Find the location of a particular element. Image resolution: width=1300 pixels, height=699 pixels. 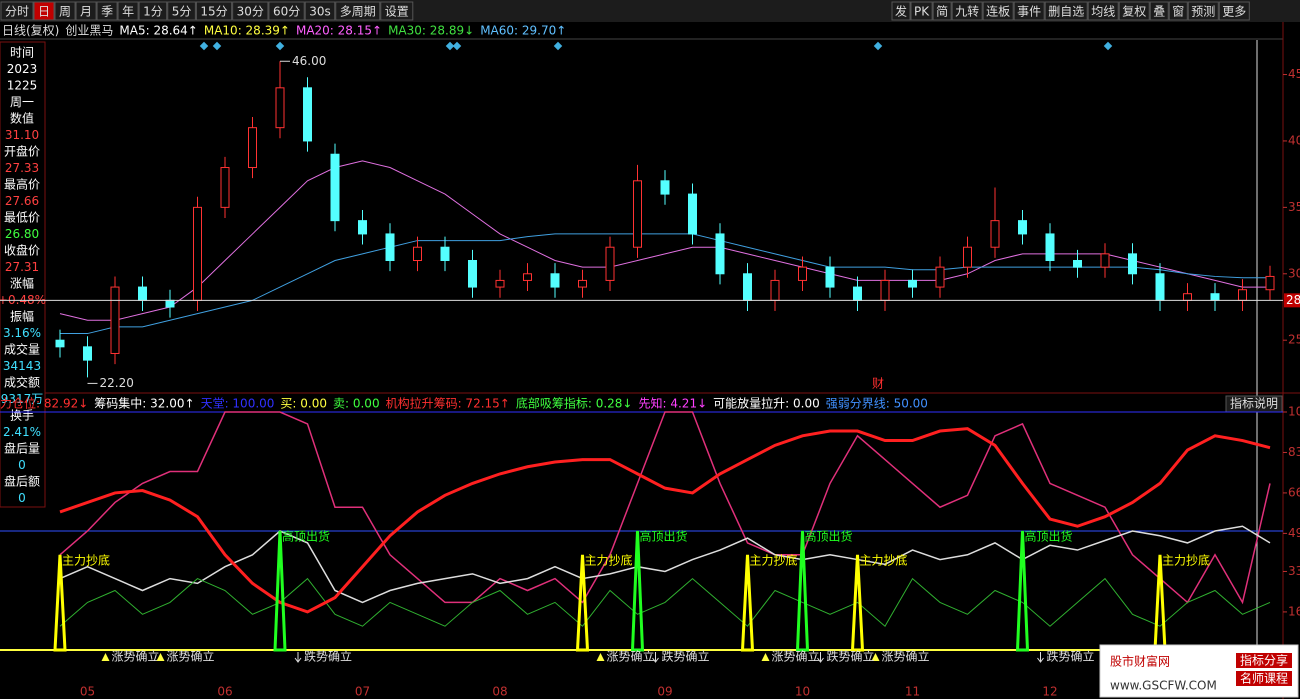

toolbar-button: 分时 is located at coordinates (17, 11).